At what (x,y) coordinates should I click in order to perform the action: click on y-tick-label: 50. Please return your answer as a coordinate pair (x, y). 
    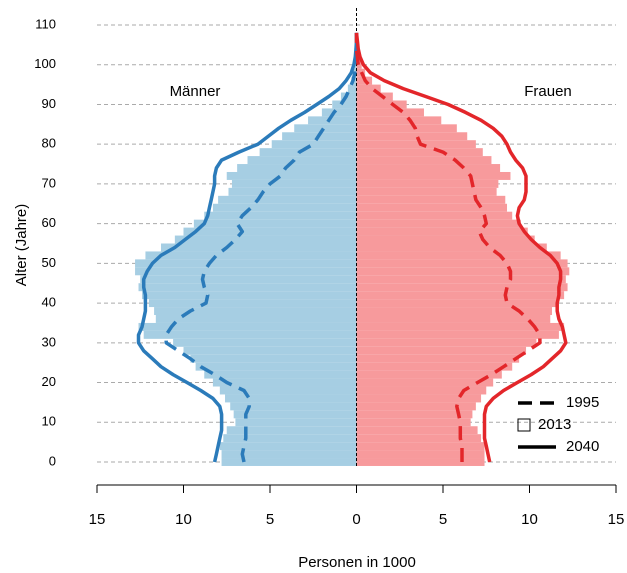
    Looking at the image, I should click on (49, 262).